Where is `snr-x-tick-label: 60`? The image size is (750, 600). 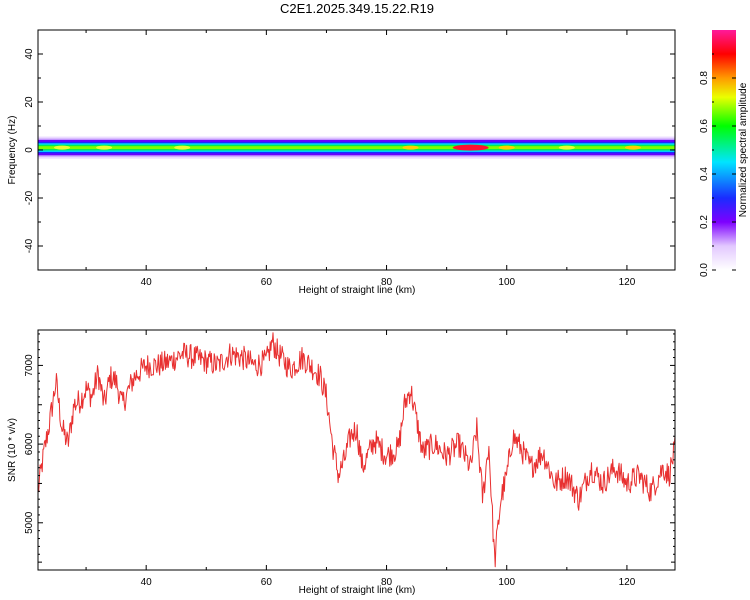
snr-x-tick-label: 60 is located at coordinates (267, 582).